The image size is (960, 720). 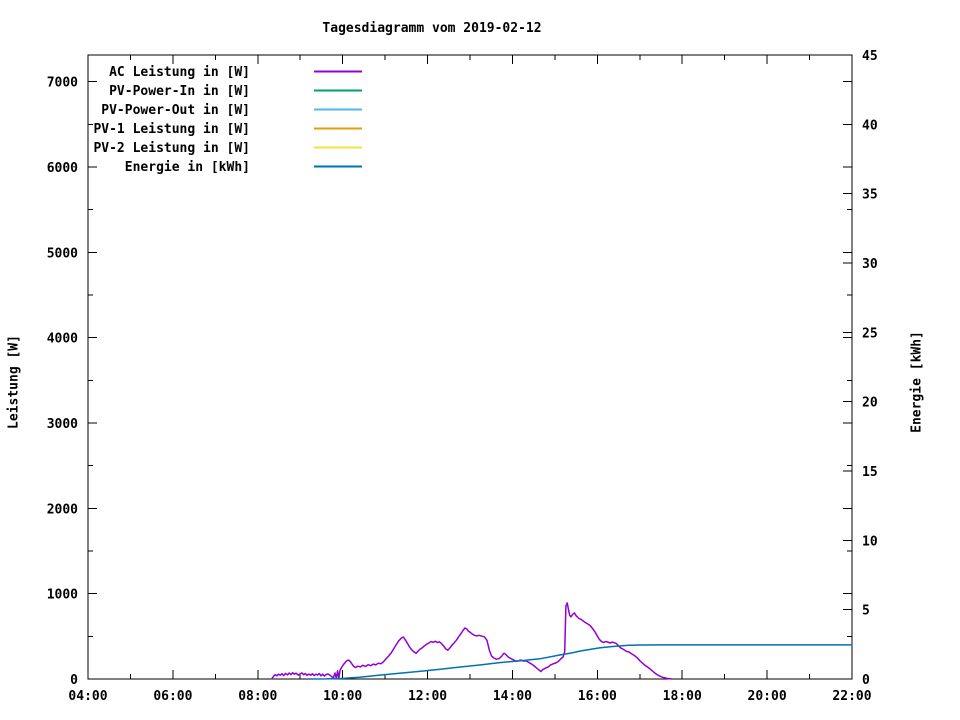 I want to click on y2-axis-label: Energie [kWh], so click(x=917, y=382).